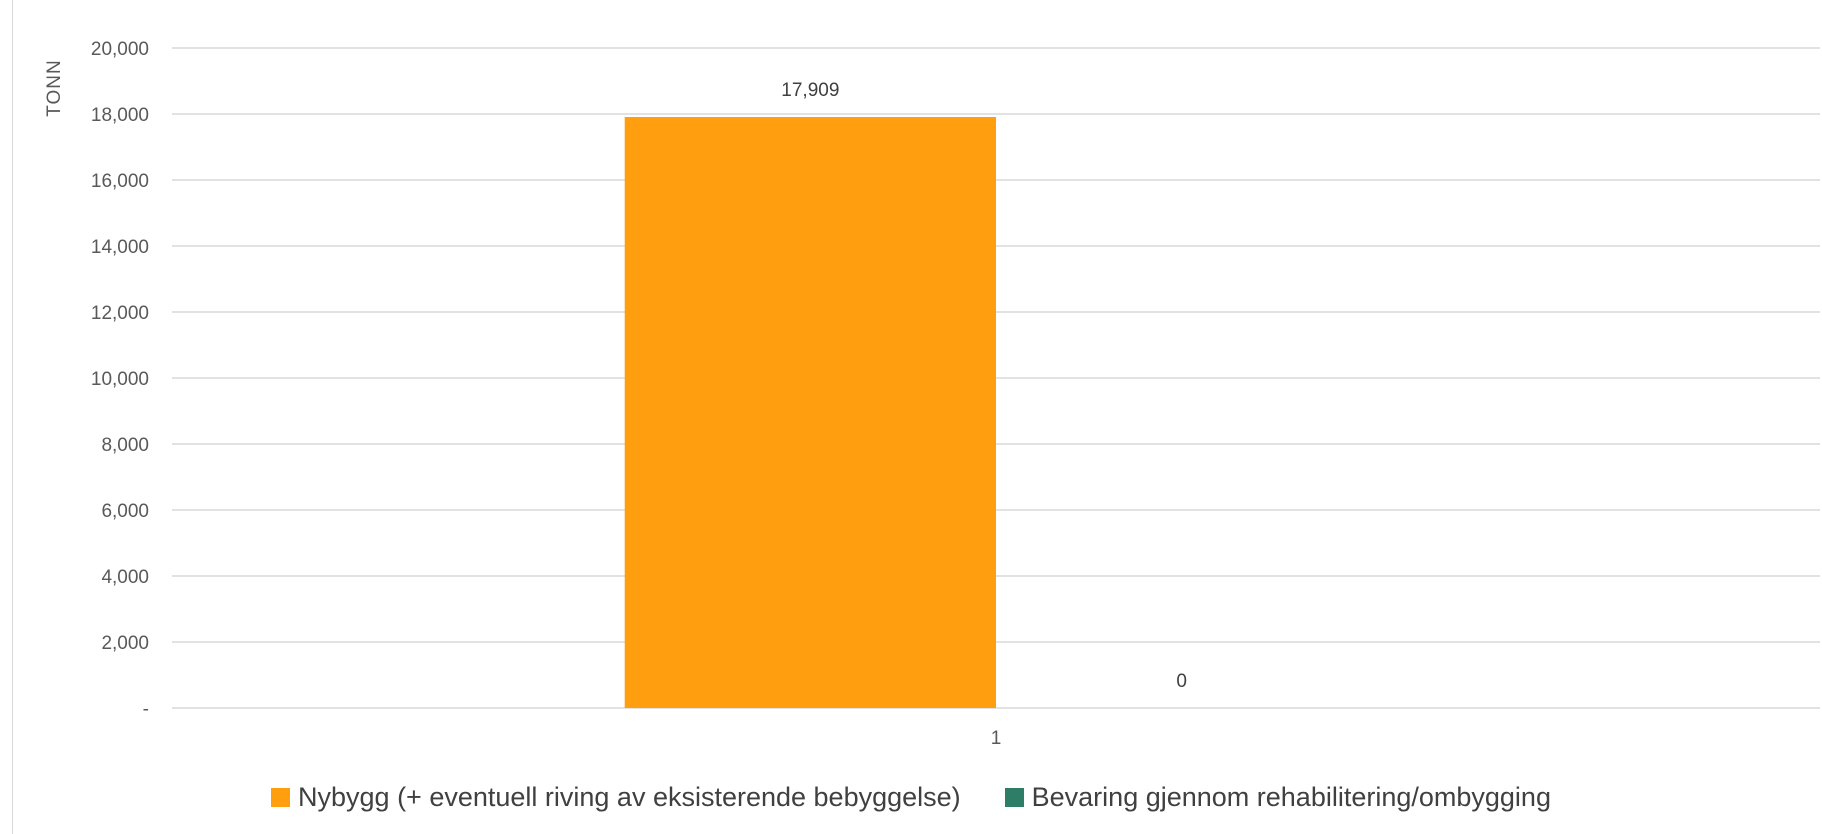  What do you see at coordinates (125, 643) in the screenshot?
I see `y-tick-label: 2,000` at bounding box center [125, 643].